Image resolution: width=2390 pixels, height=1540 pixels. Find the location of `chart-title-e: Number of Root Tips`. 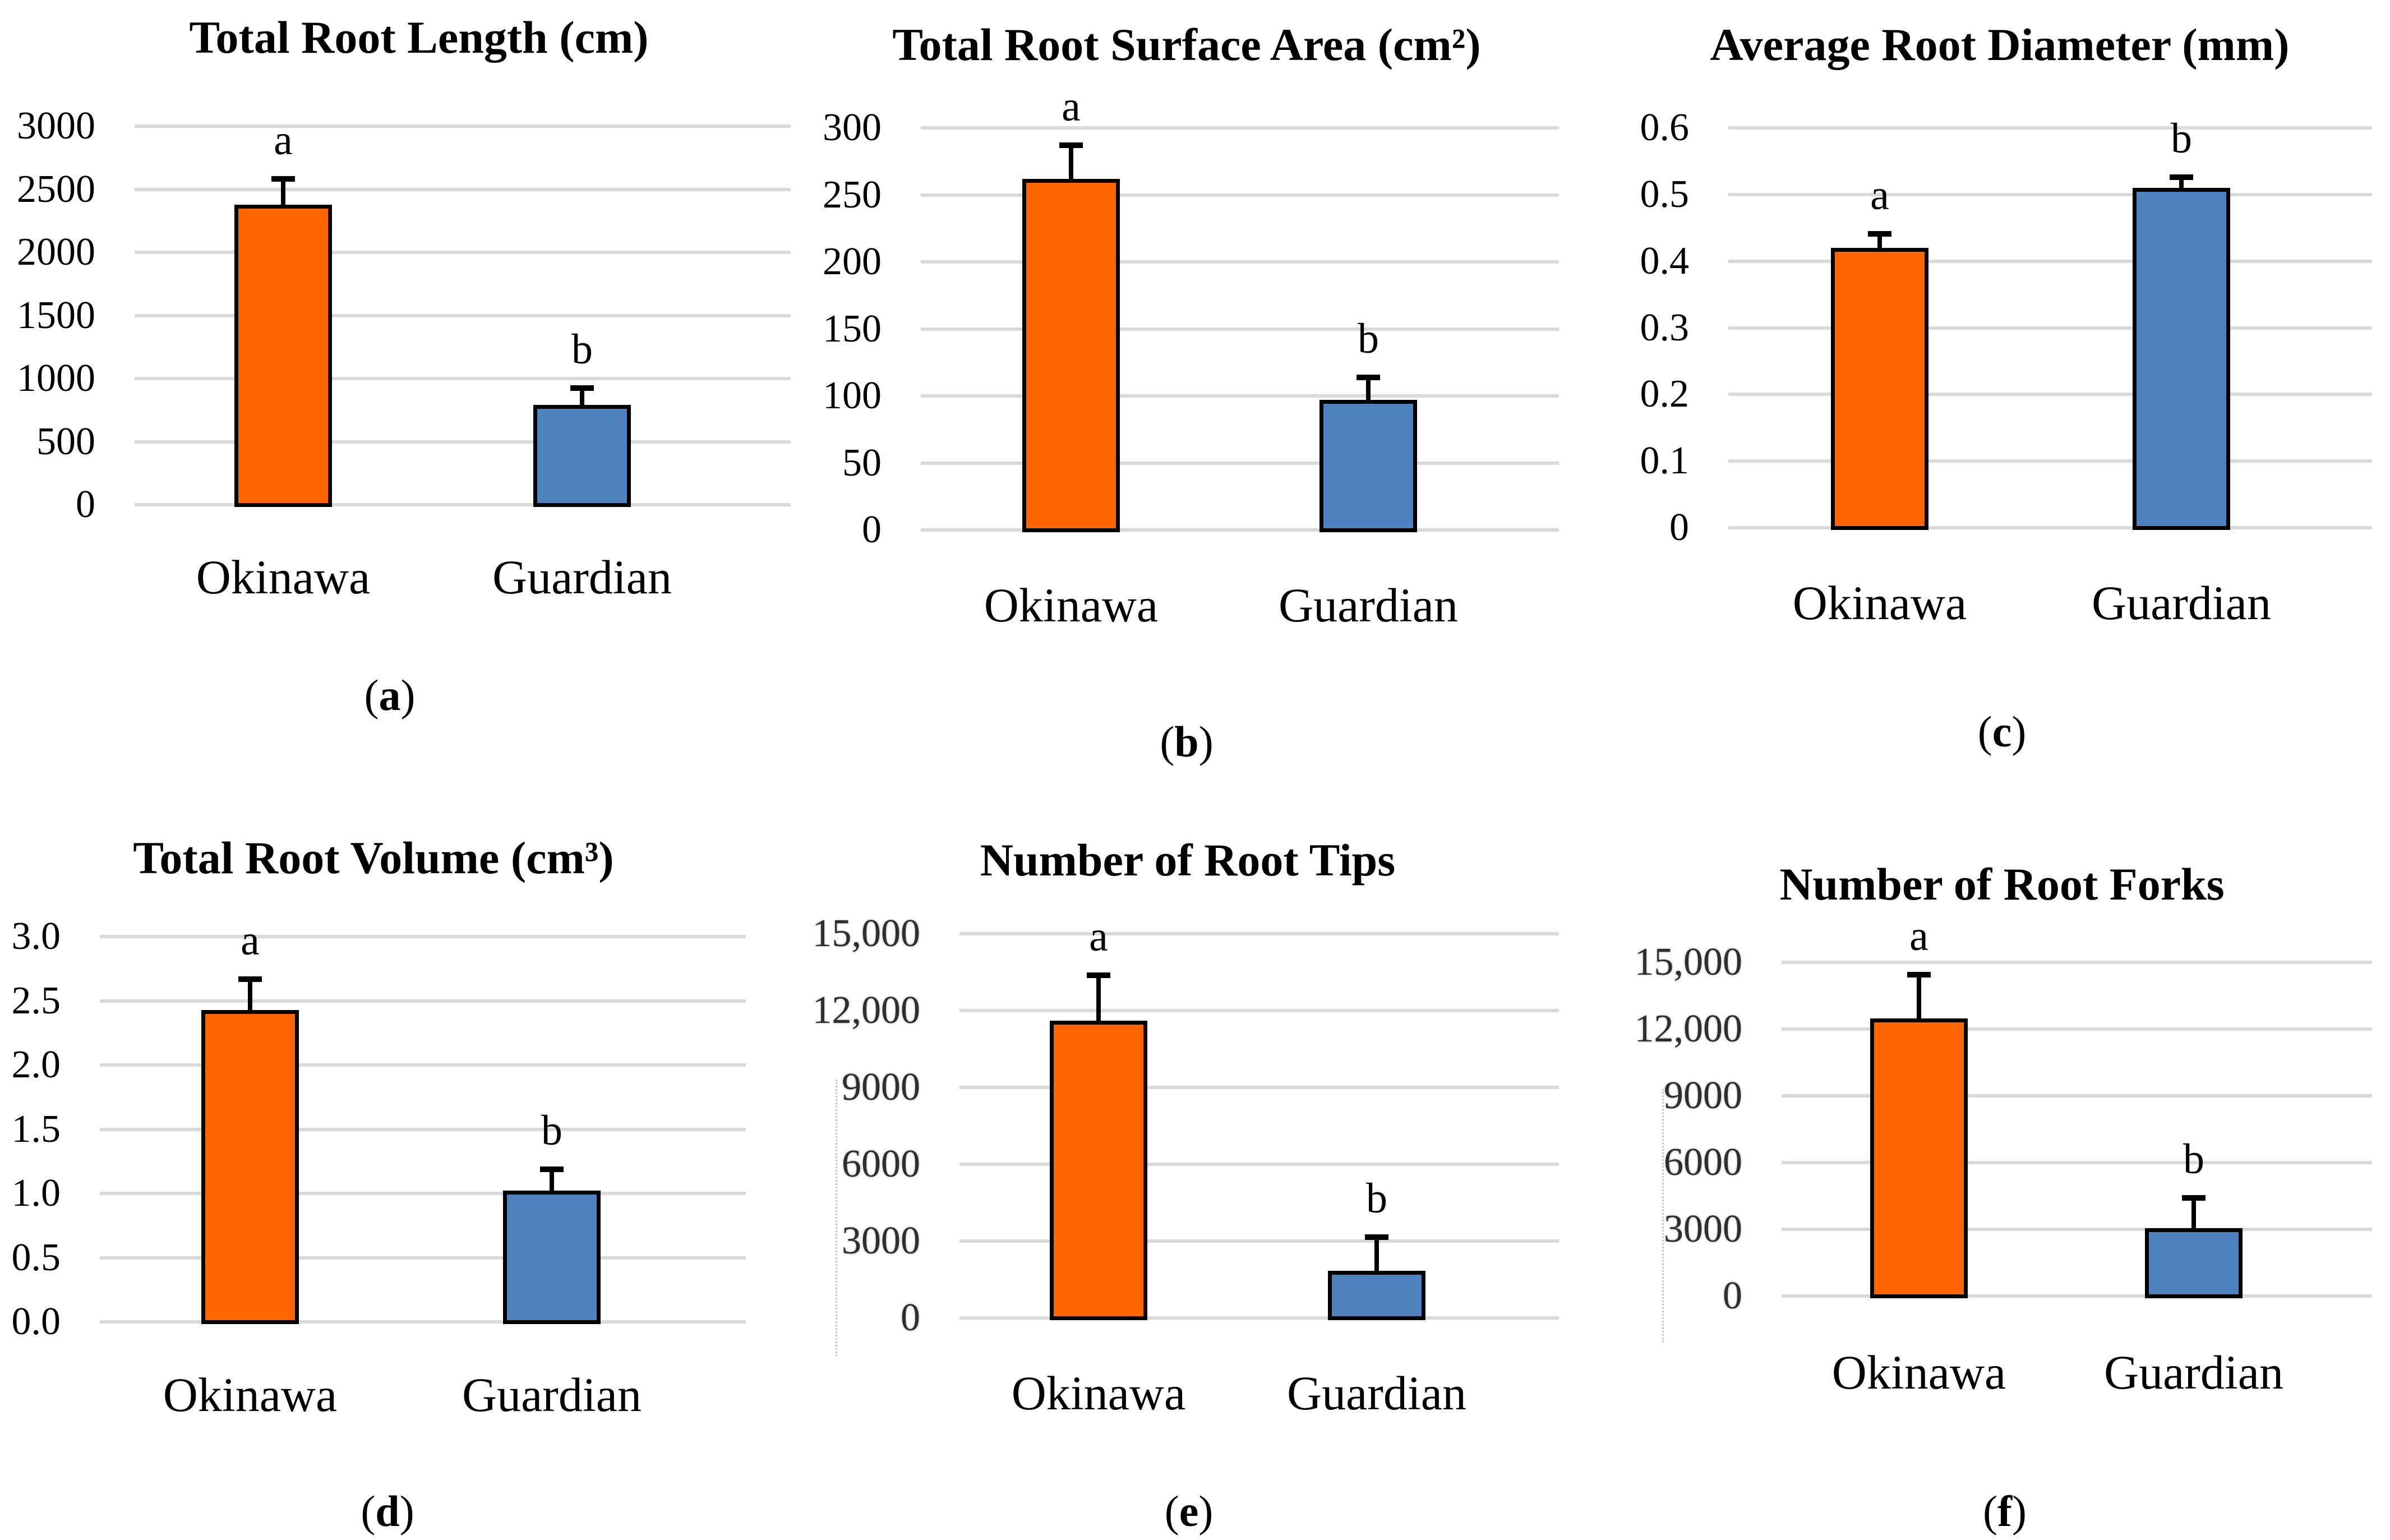

chart-title-e: Number of Root Tips is located at coordinates (1188, 860).